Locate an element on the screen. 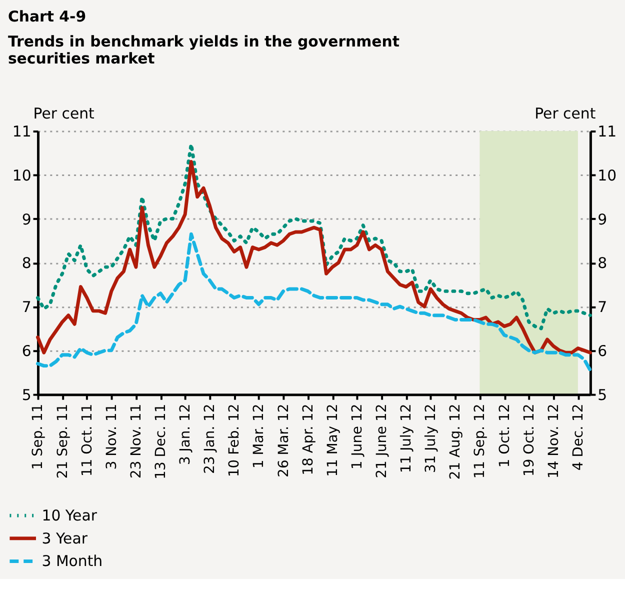 The image size is (625, 596). y-tick-label: 10 is located at coordinates (22, 175).